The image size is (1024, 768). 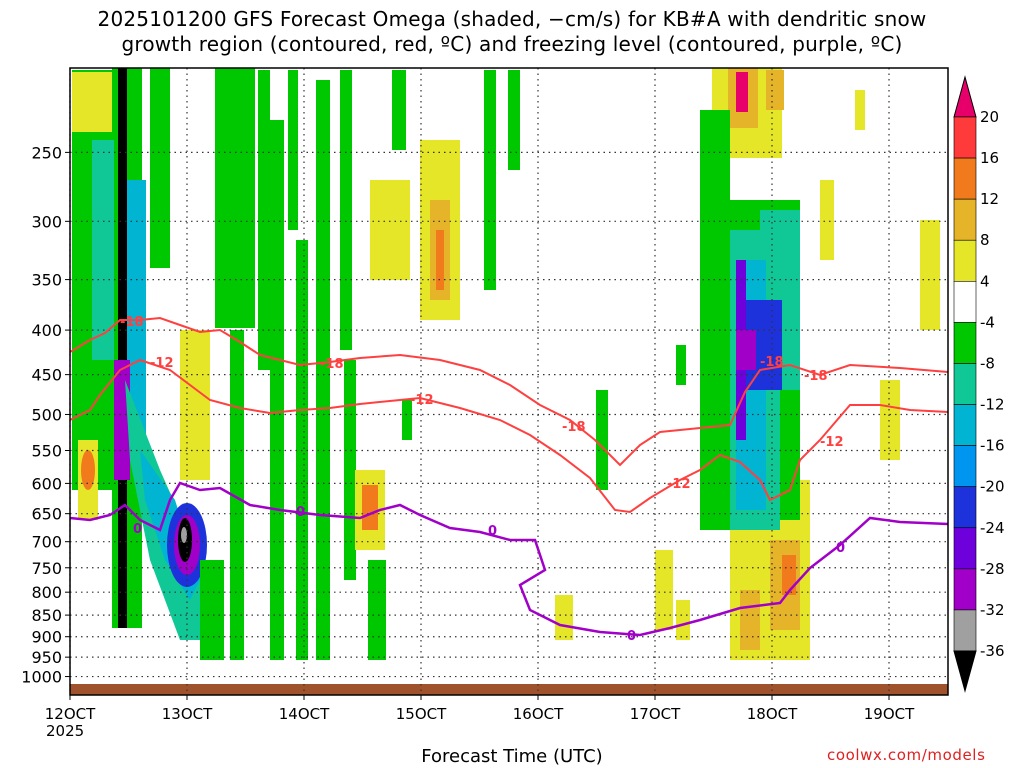 What do you see at coordinates (46, 568) in the screenshot?
I see `y-tick-label: 750` at bounding box center [46, 568].